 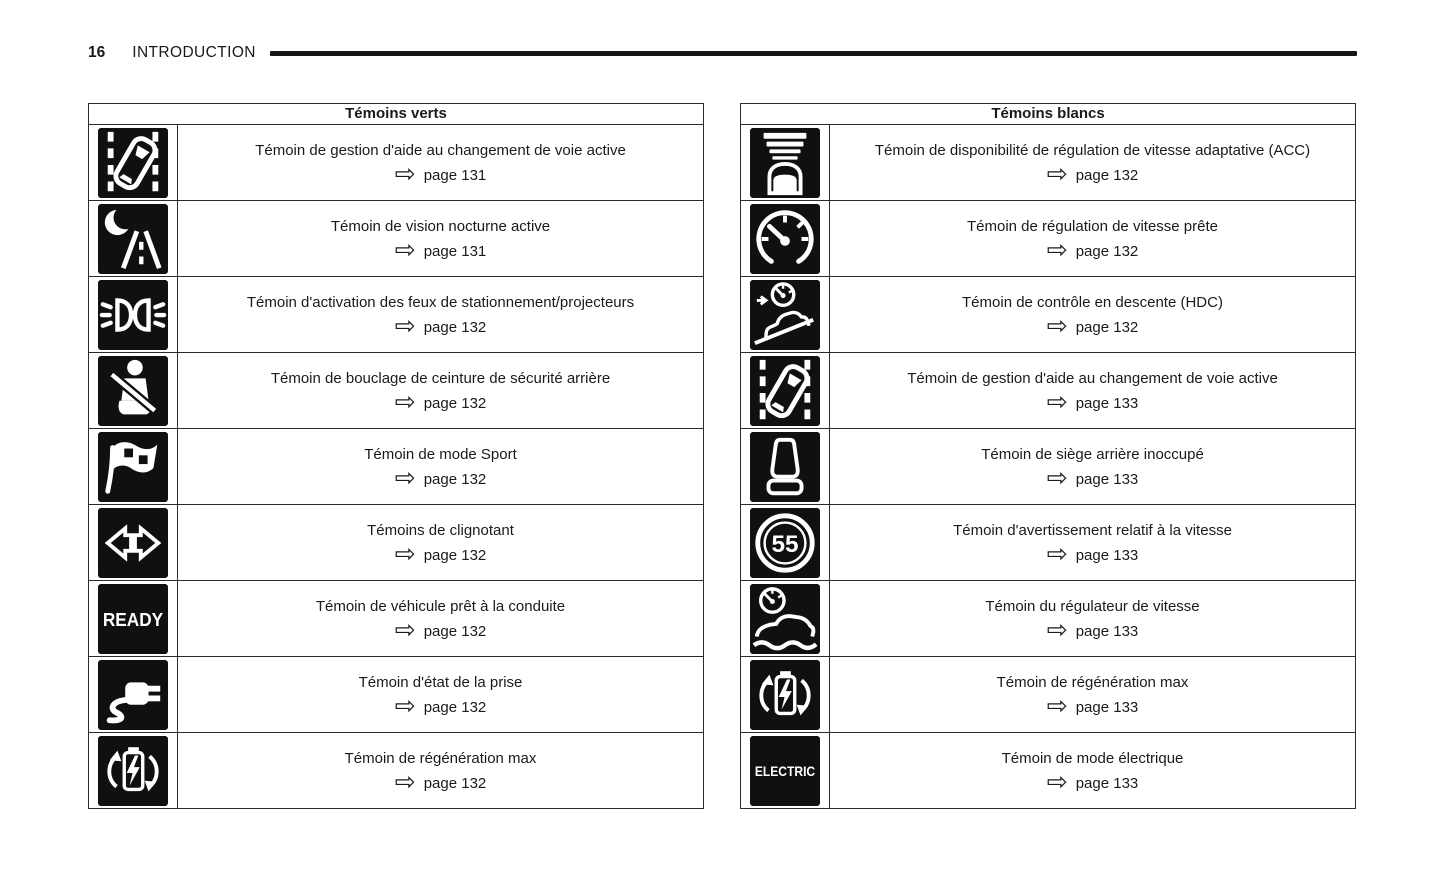 I want to click on header-rule, so click(x=813, y=53).